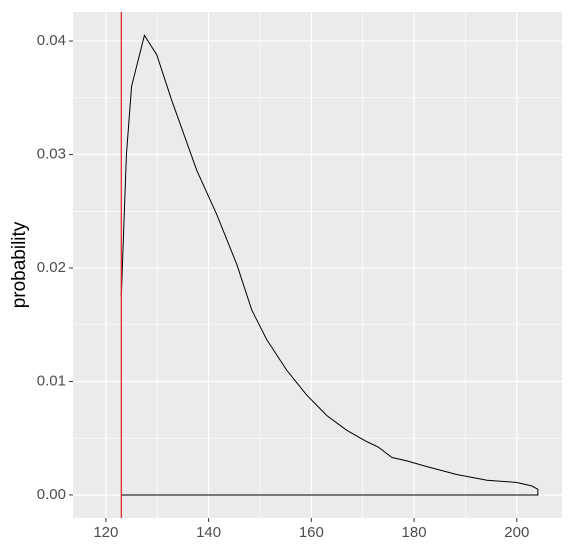 The height and width of the screenshot is (552, 572). What do you see at coordinates (311, 532) in the screenshot?
I see `x-tick-label: 160` at bounding box center [311, 532].